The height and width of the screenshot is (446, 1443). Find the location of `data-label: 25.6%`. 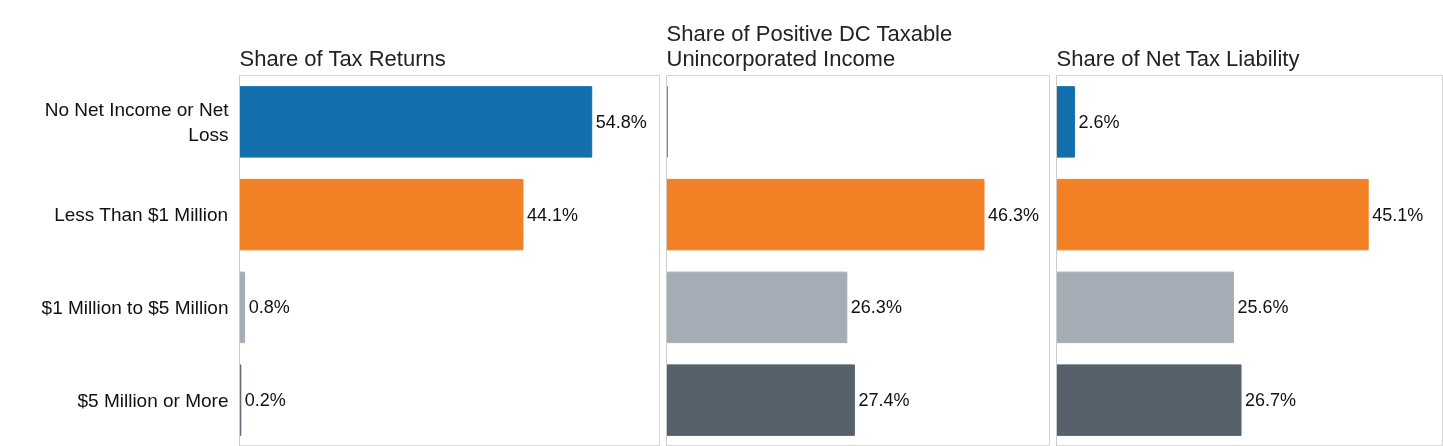

data-label: 25.6% is located at coordinates (1263, 307).